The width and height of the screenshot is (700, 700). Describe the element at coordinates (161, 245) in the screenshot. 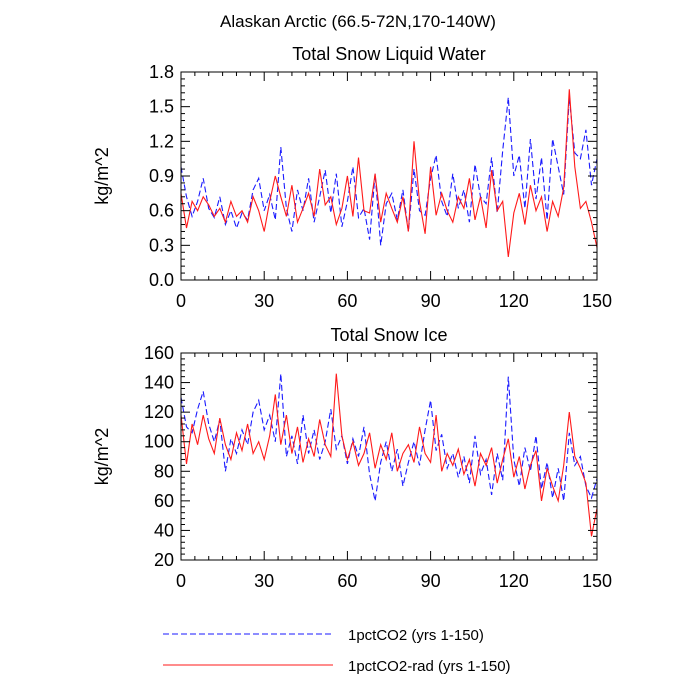

I see `y-tick-label: 0.3` at that location.